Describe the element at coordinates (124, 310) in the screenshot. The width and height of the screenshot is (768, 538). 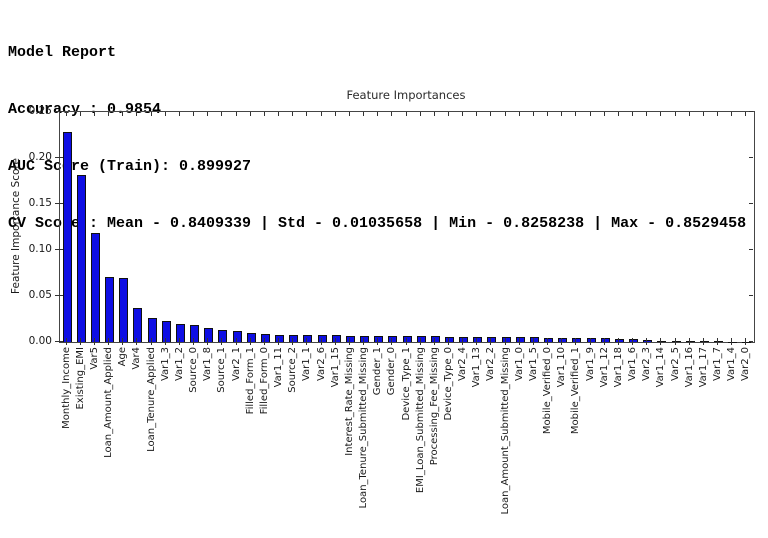
I see `bar-Age` at that location.